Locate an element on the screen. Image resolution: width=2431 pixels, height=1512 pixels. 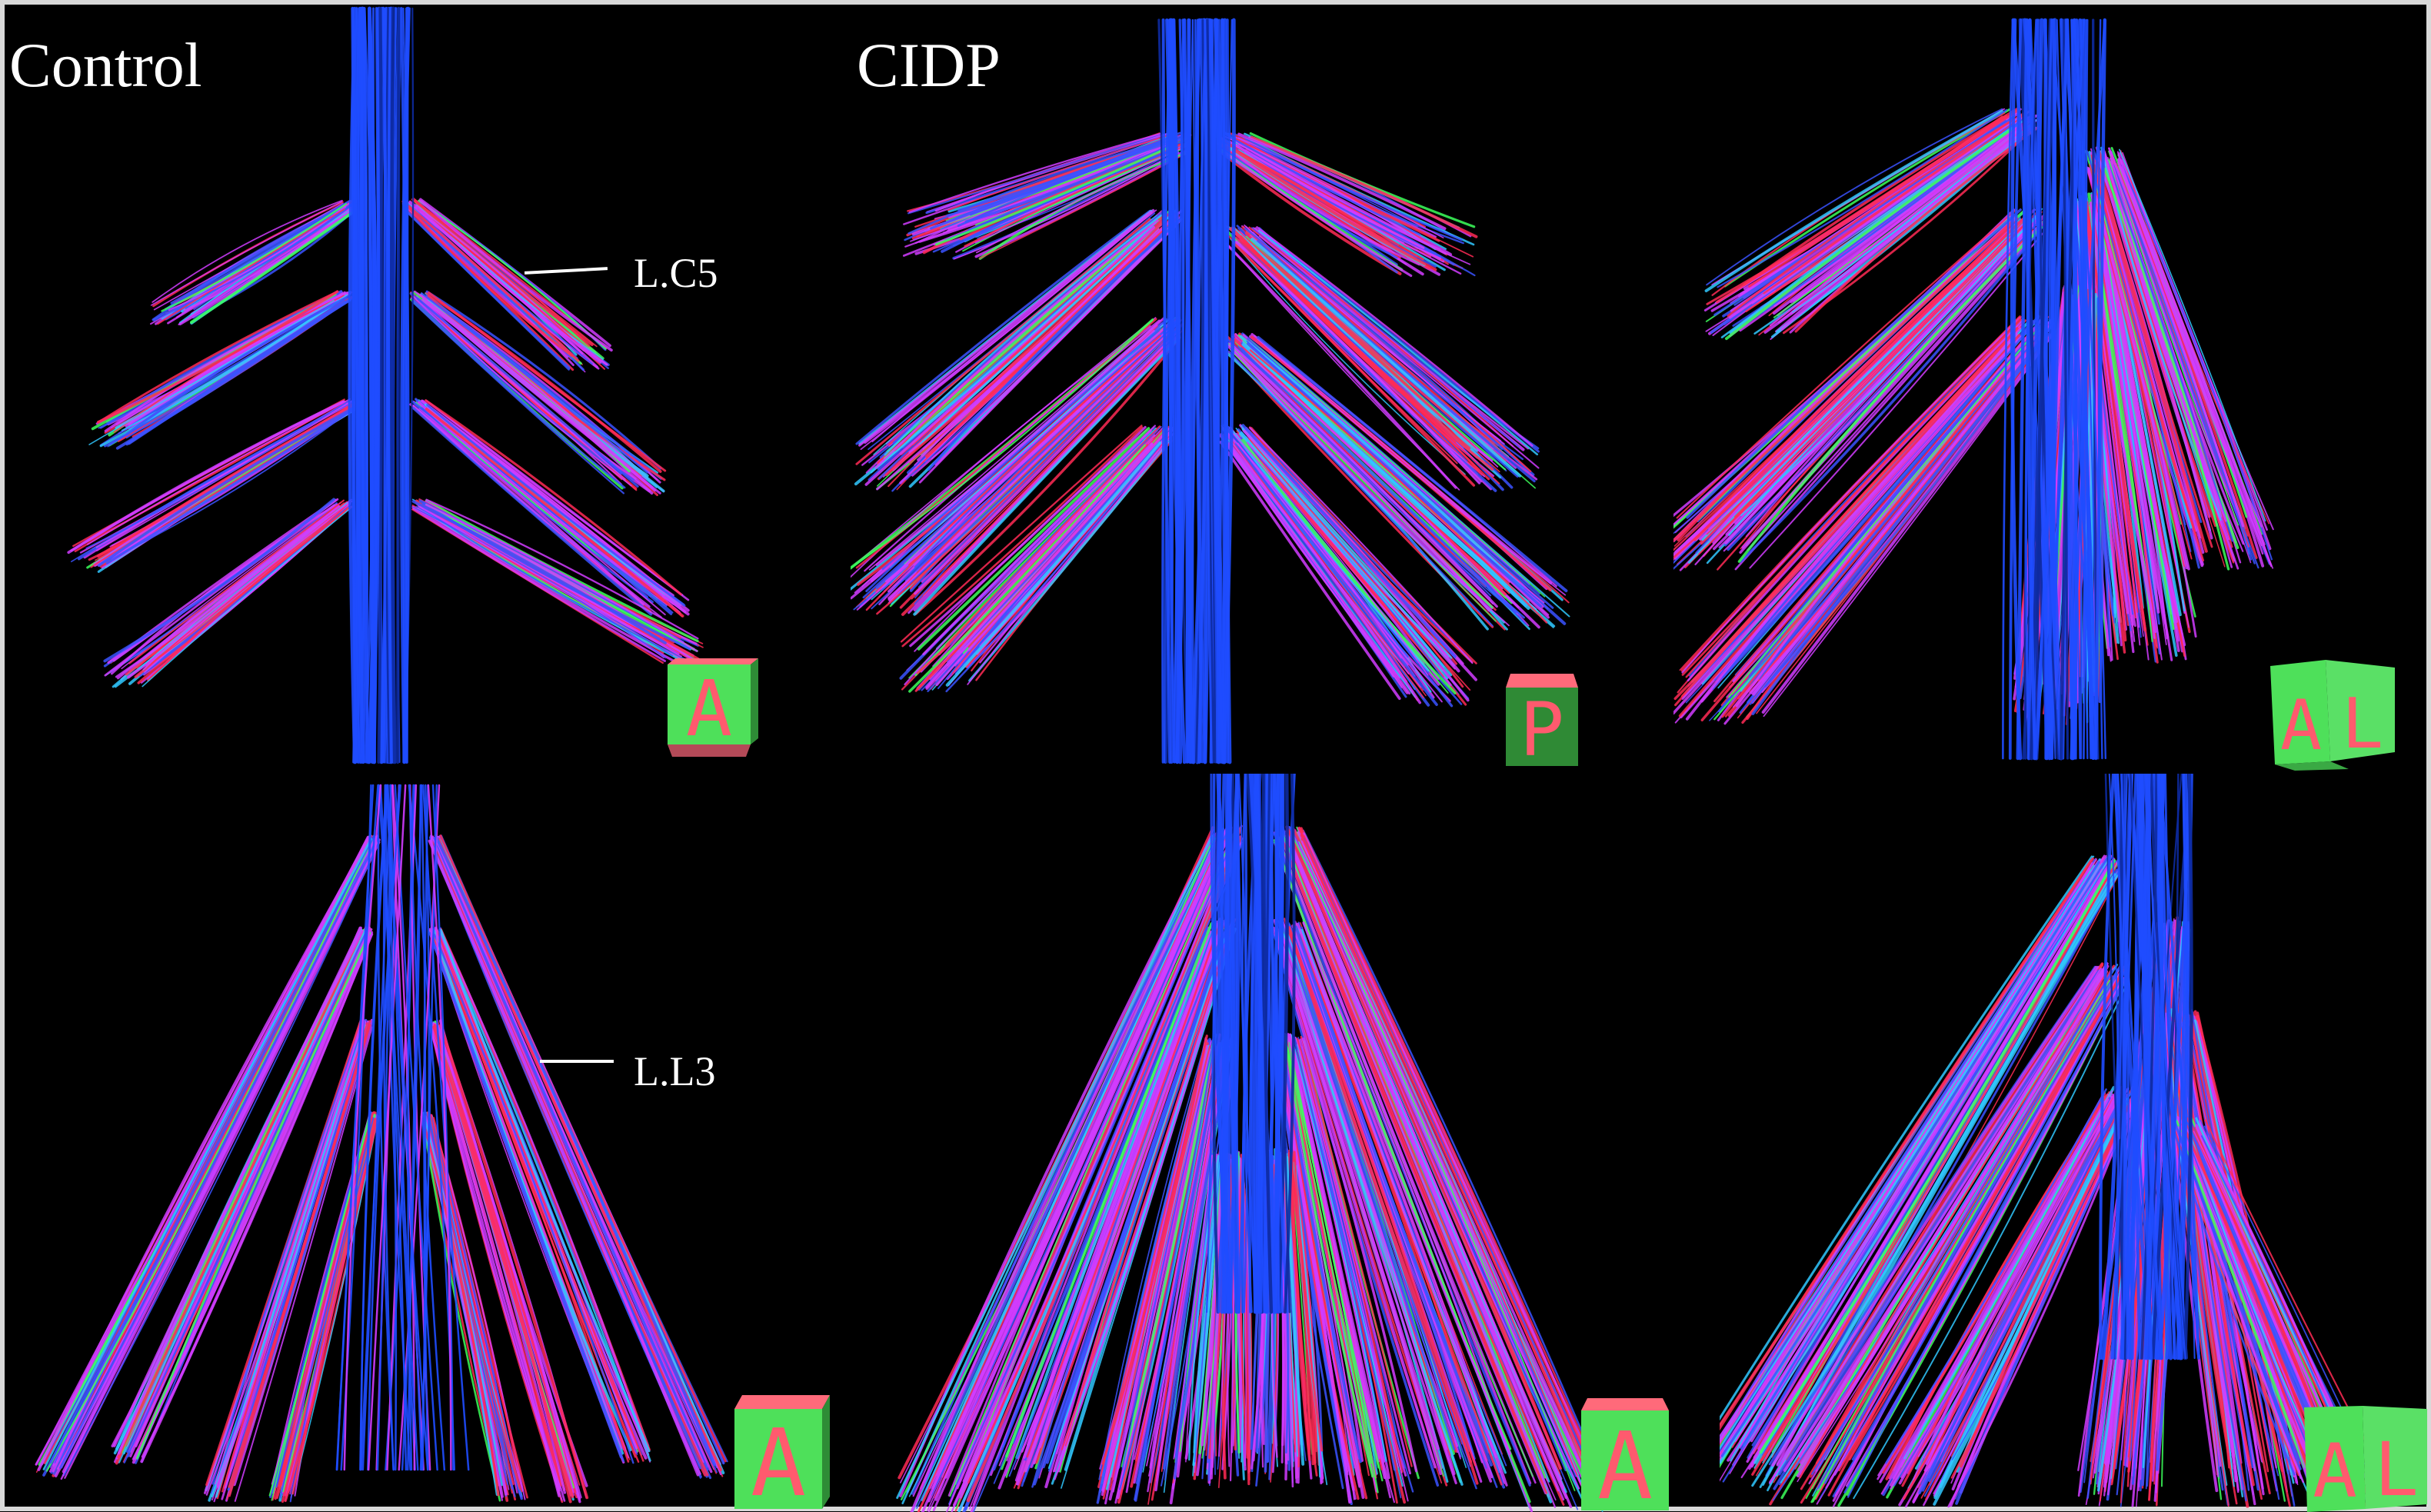
cidp-lumbar-oblique-tractography is located at coordinates (2049, 1141).